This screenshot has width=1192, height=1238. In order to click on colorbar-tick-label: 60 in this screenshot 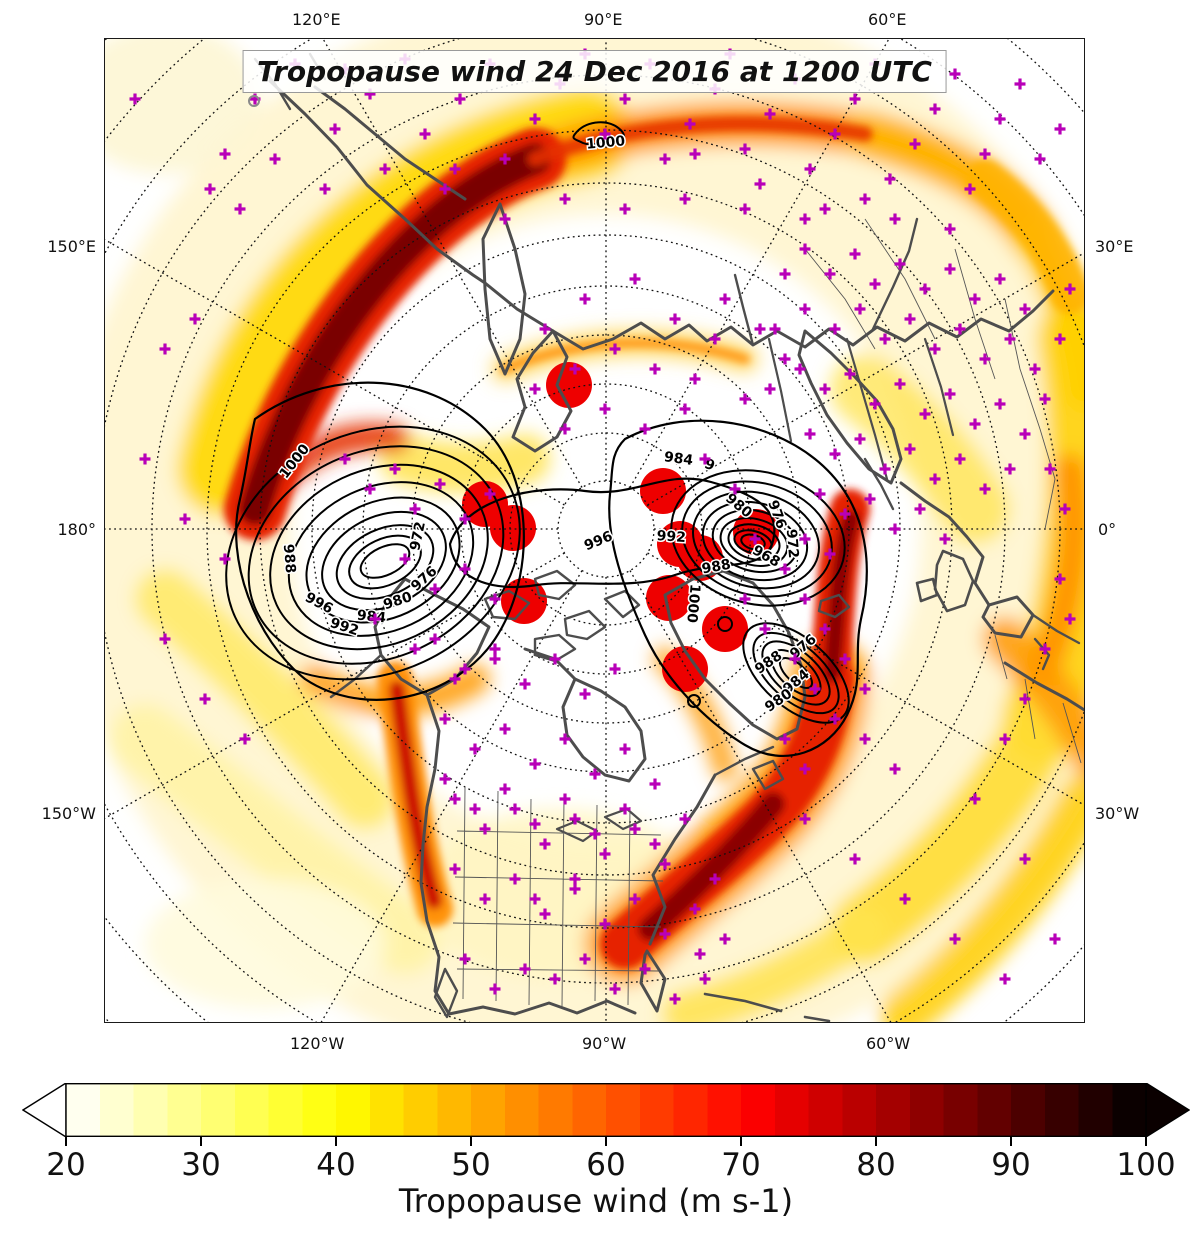, I will do `click(606, 1165)`.